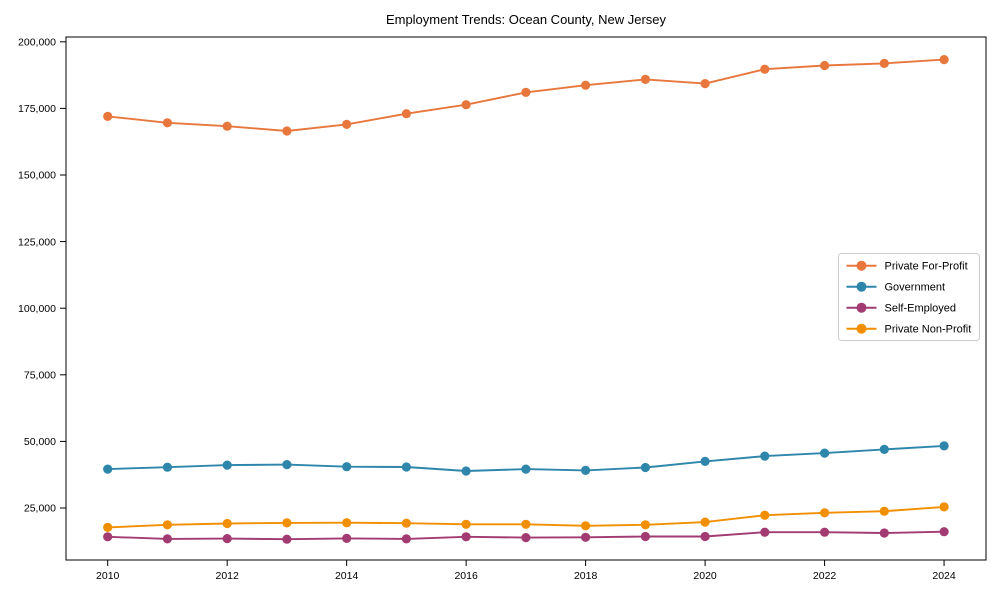 This screenshot has width=1000, height=600. I want to click on data-point-self-employed-2015, so click(406, 539).